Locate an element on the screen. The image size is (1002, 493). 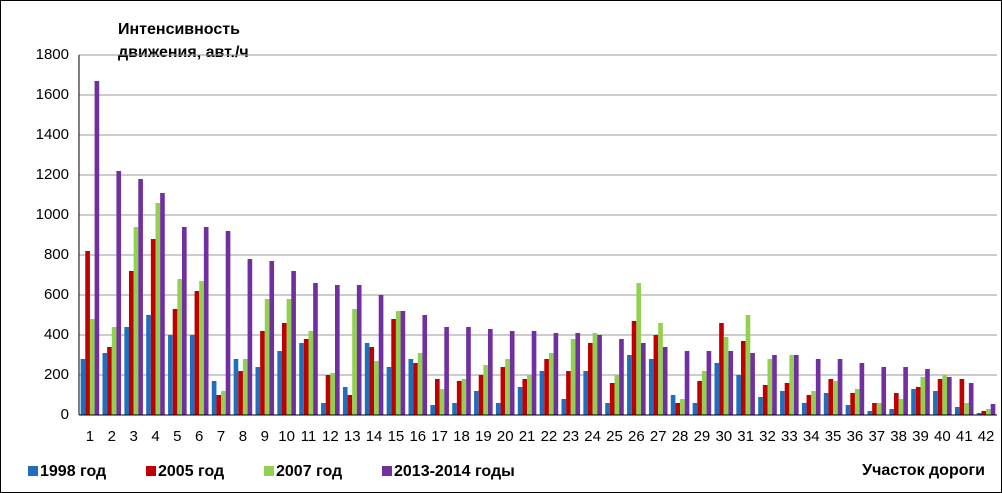
legend-label: 1998 год is located at coordinates (73, 471).